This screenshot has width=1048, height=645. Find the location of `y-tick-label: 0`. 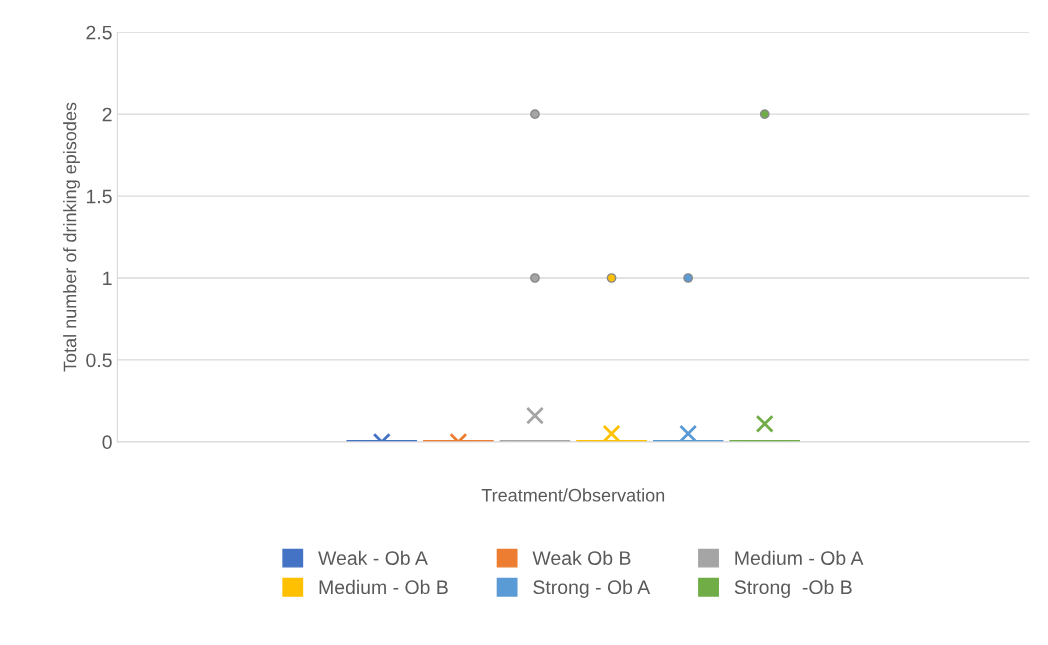

y-tick-label: 0 is located at coordinates (107, 442).